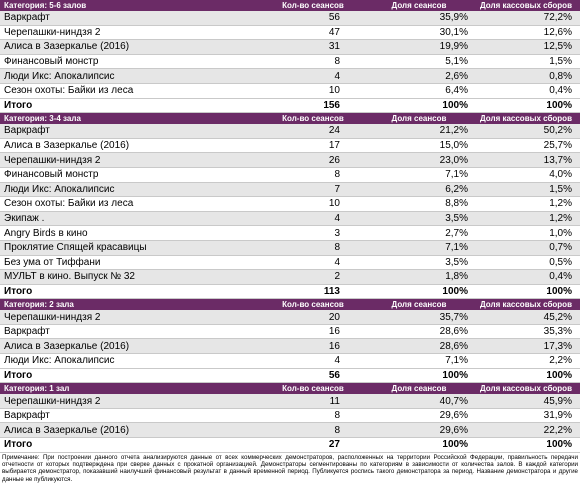 The image size is (580, 483). Describe the element at coordinates (526, 401) in the screenshot. I see `boxoffice-share: 45,9%` at that location.